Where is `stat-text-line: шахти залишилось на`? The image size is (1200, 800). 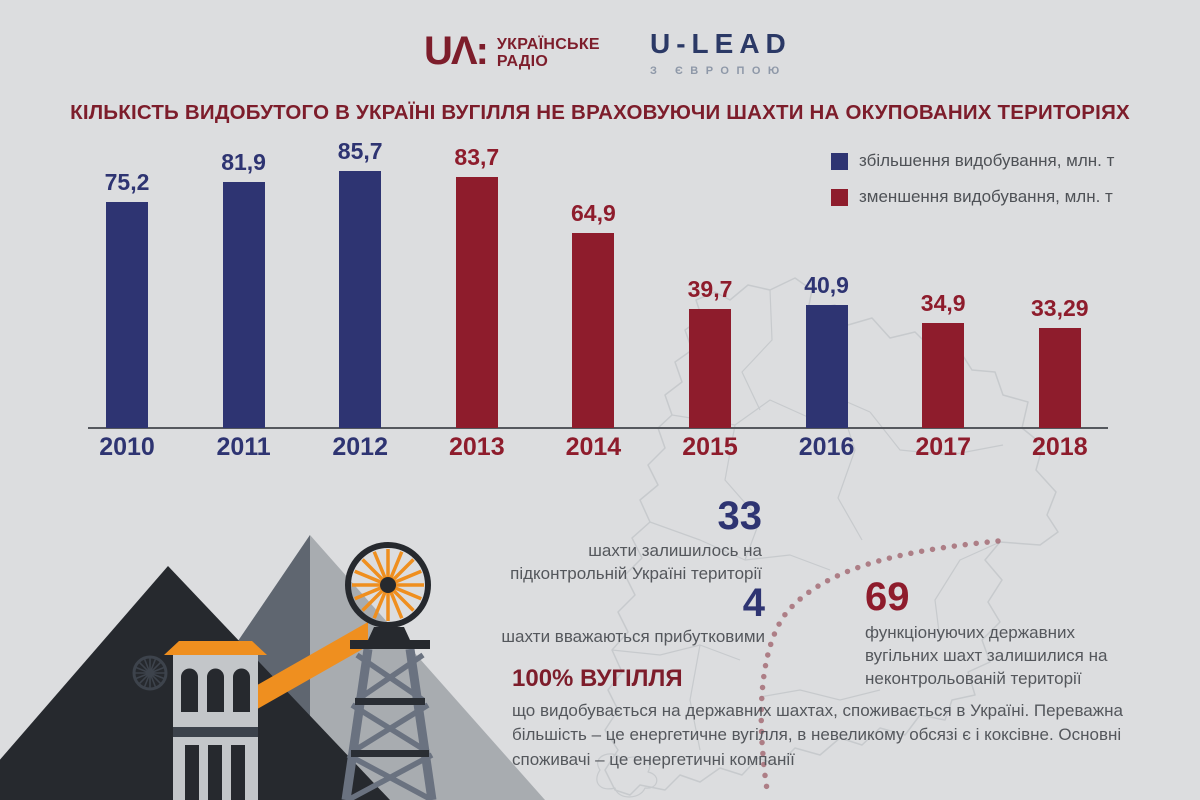
stat-text-line: шахти залишилось на is located at coordinates (675, 550).